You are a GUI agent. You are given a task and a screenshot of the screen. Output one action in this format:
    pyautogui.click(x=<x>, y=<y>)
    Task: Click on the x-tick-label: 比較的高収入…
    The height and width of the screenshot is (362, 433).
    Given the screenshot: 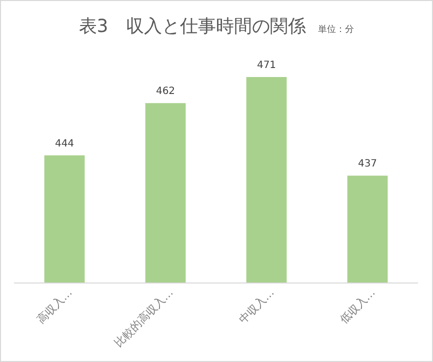 What is the action you would take?
    pyautogui.click(x=144, y=318)
    